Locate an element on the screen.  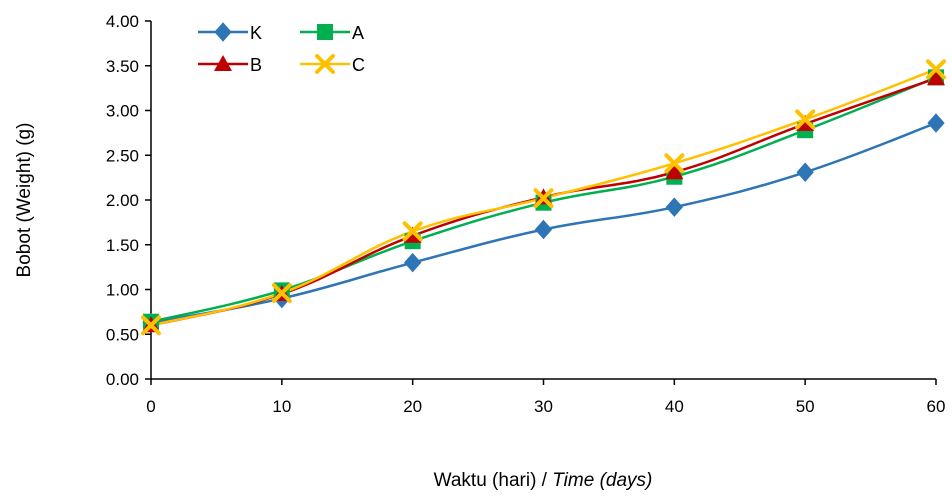
legend: K A B C is located at coordinates (281, 48).